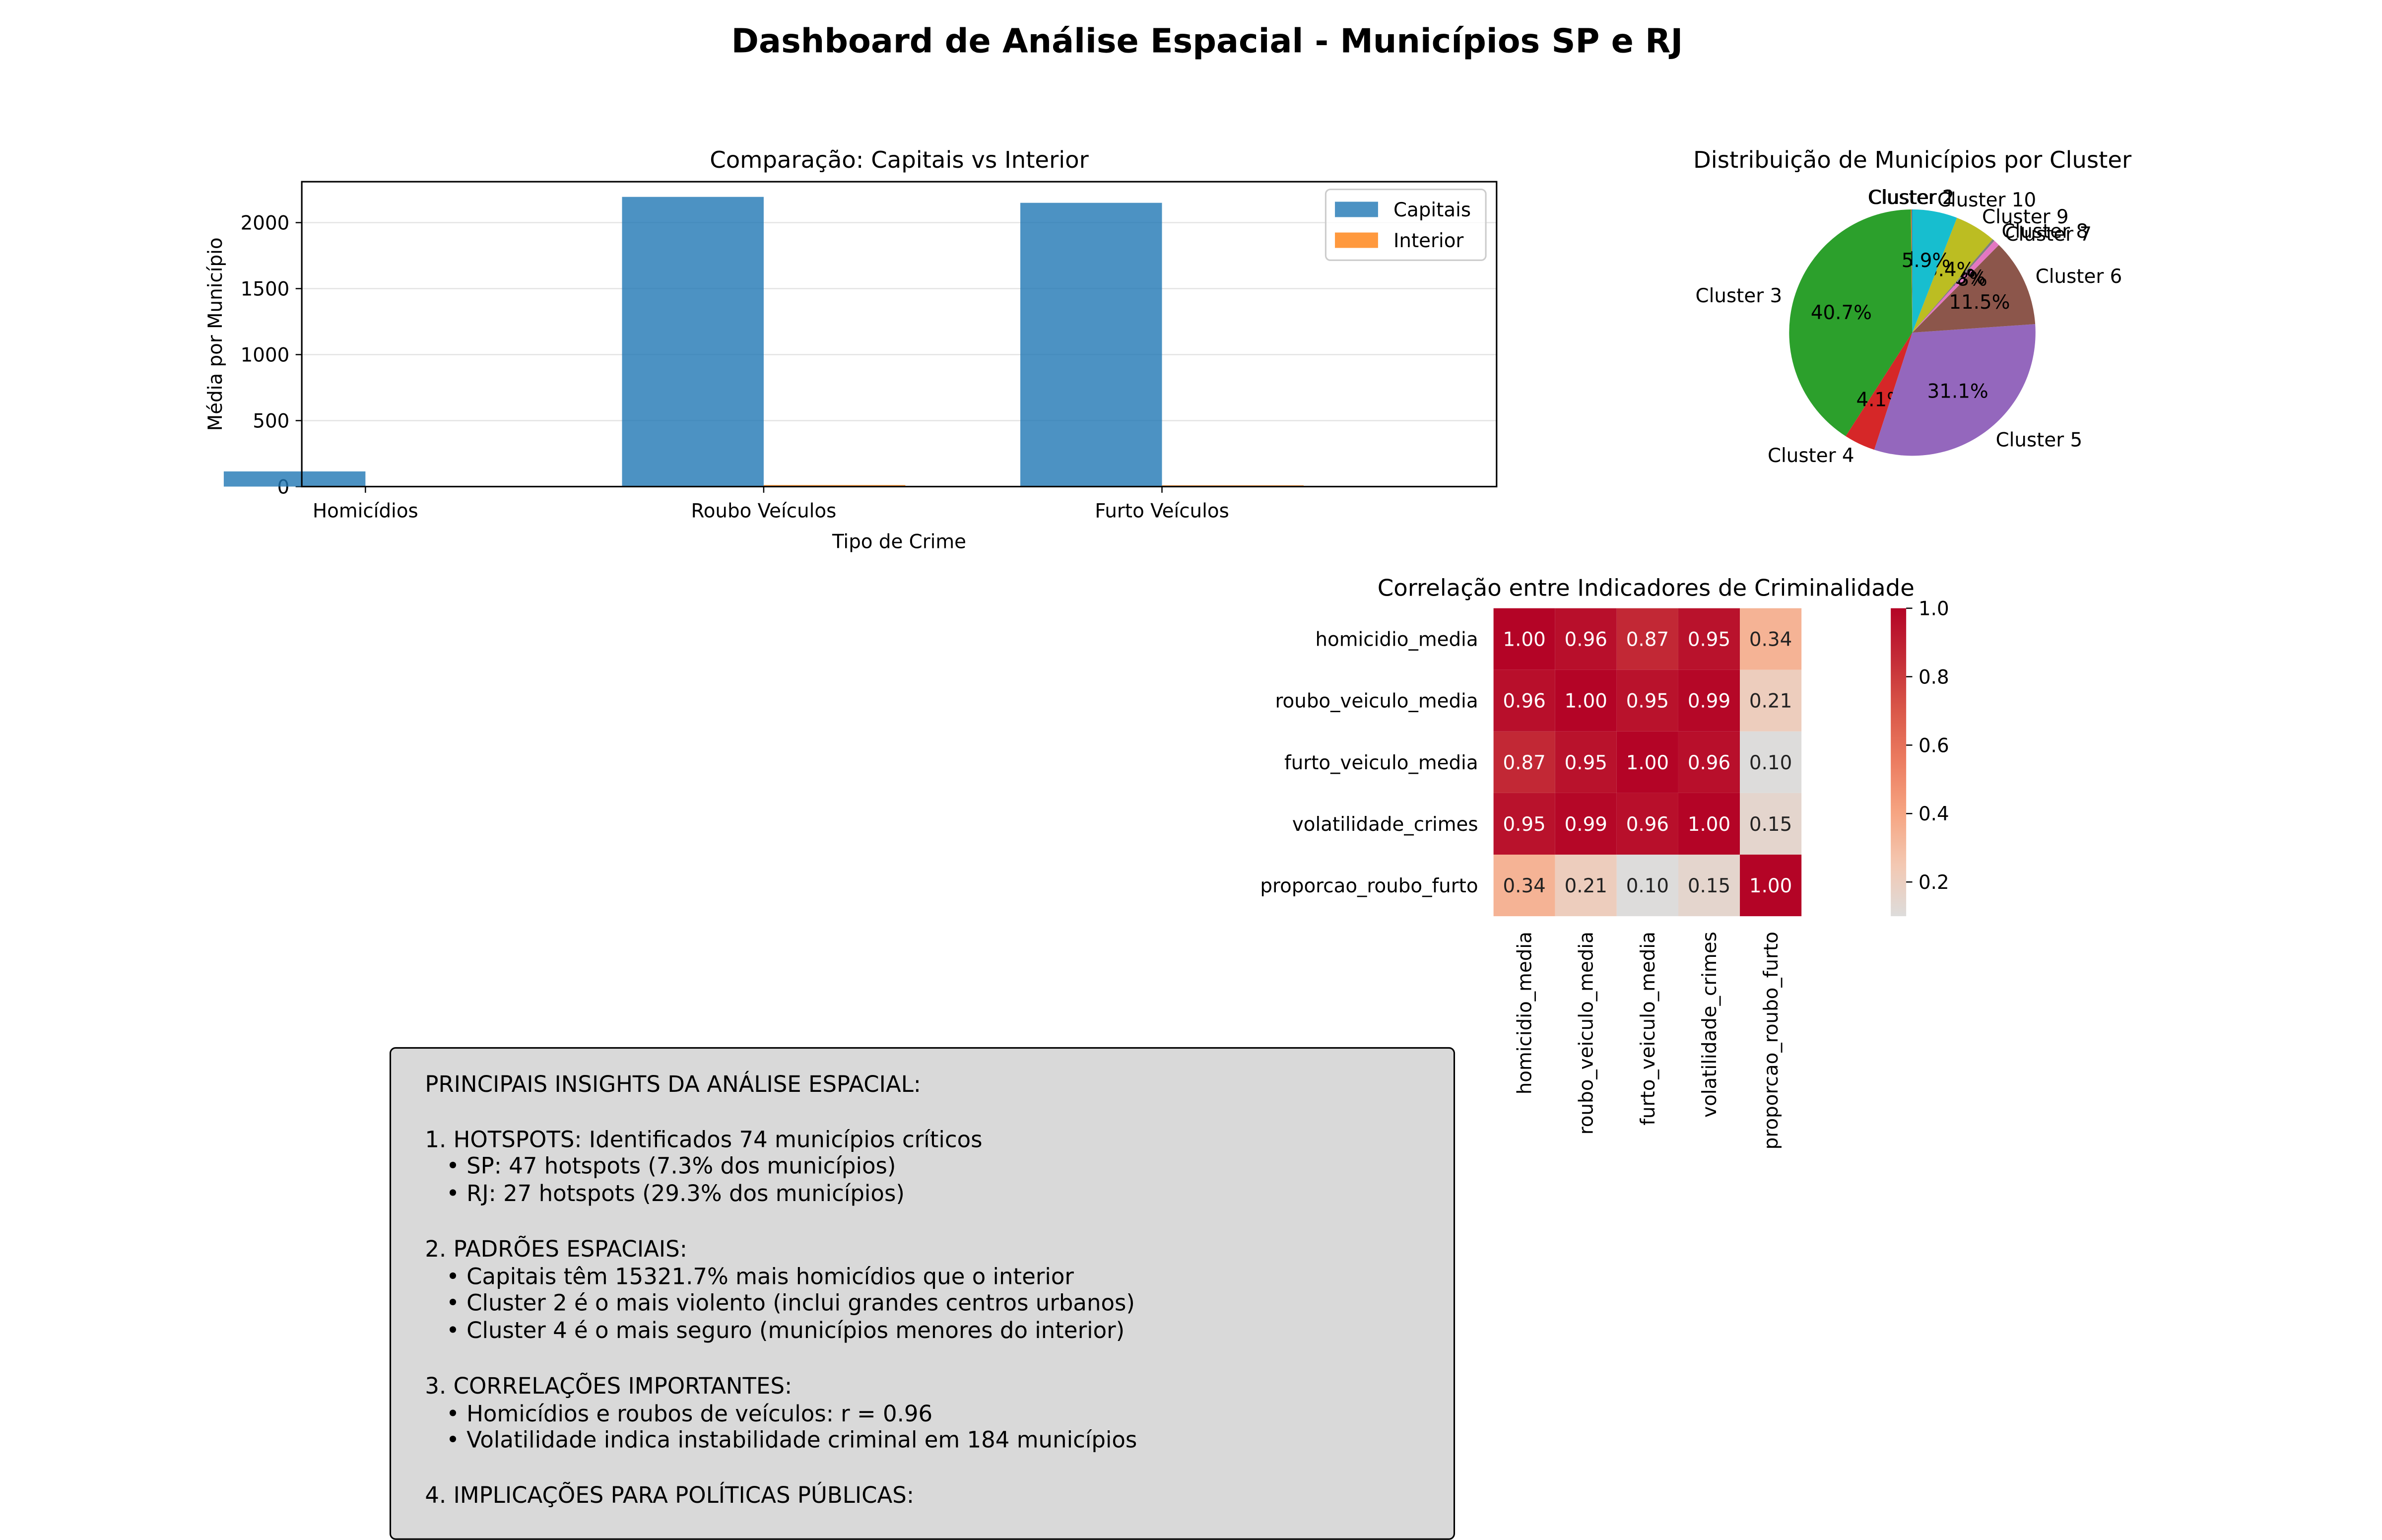 This screenshot has height=1540, width=2382. I want to click on y-tick-label: 500, so click(271, 421).